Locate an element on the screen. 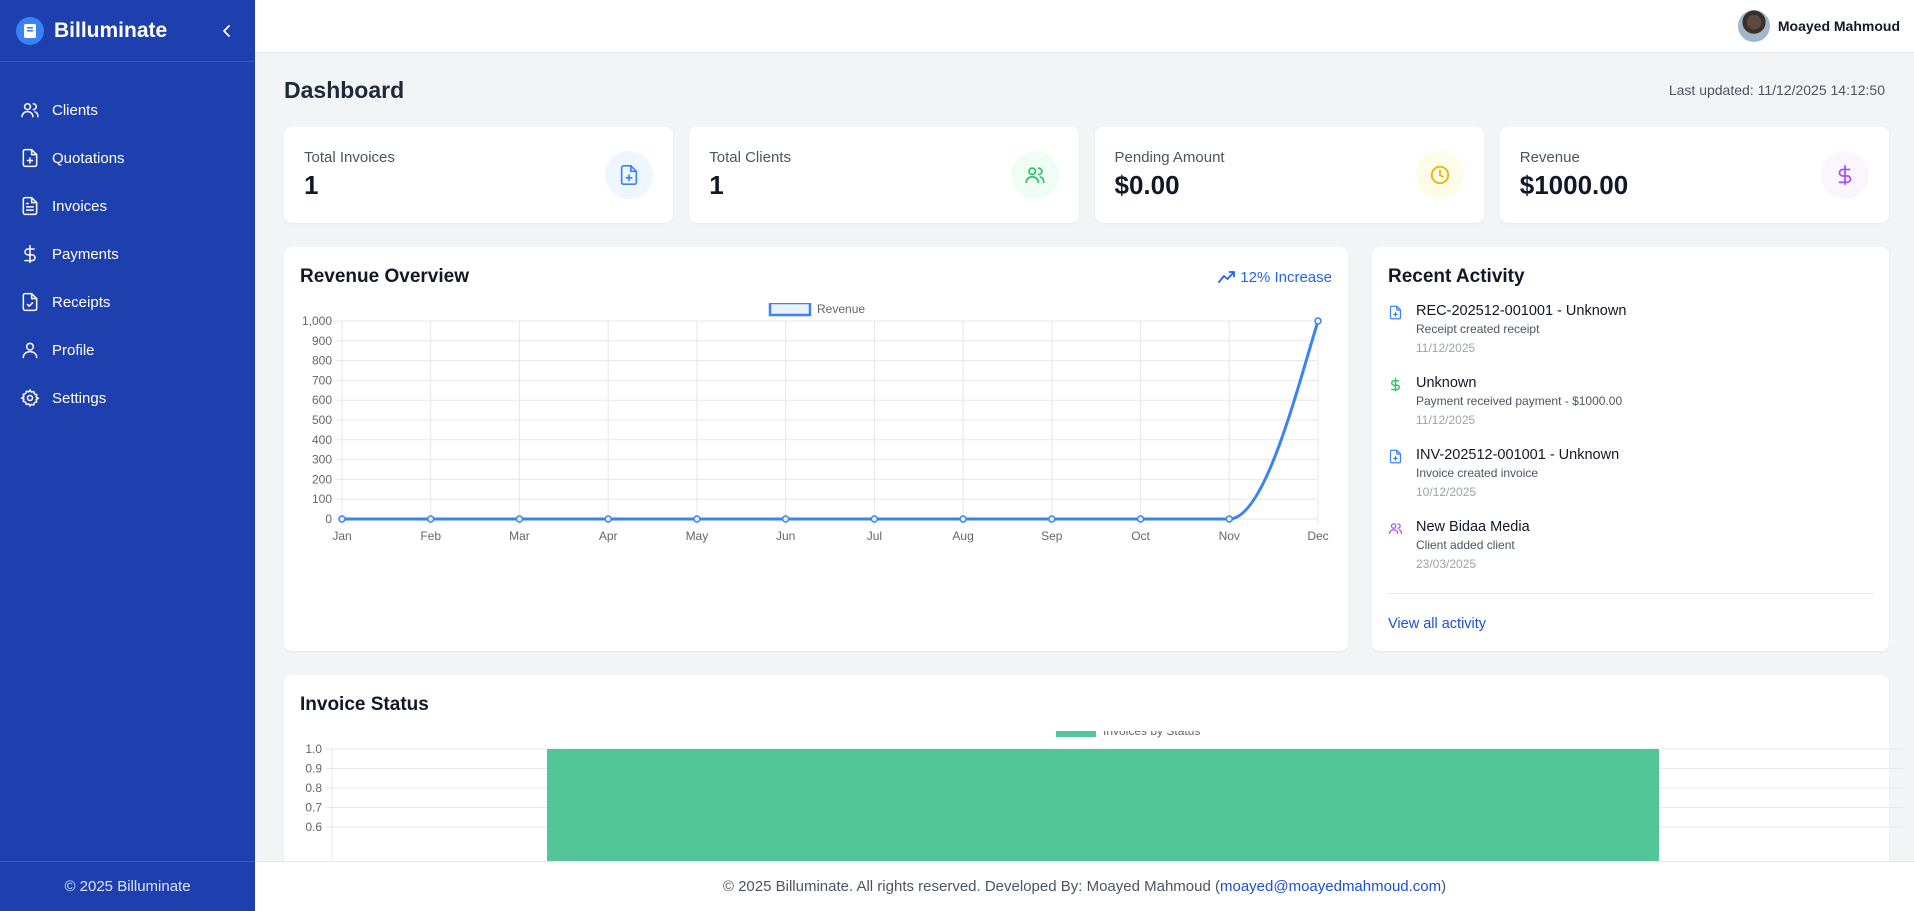  legend-label: Invoices by Status is located at coordinates (1151, 734).